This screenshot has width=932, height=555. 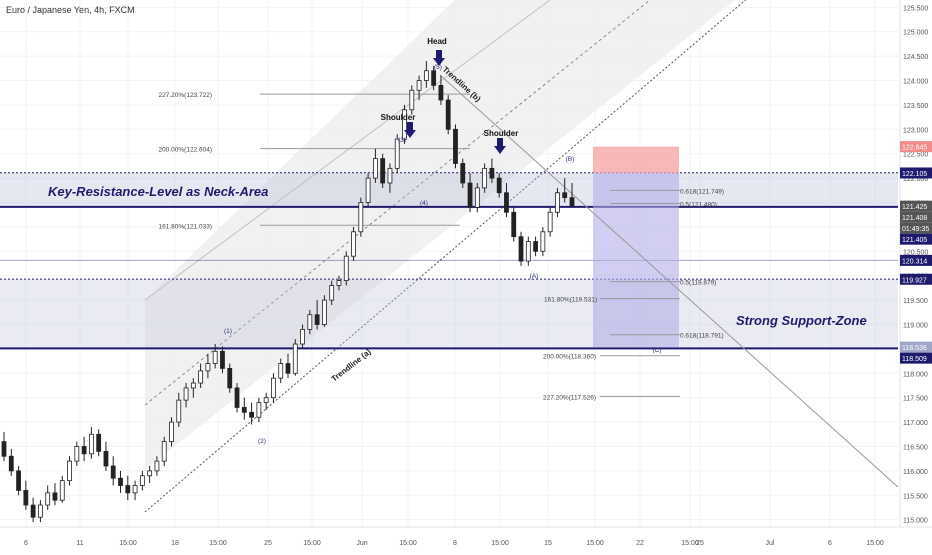 I want to click on fib-level-label: 161.80%(121.033), so click(x=186, y=226).